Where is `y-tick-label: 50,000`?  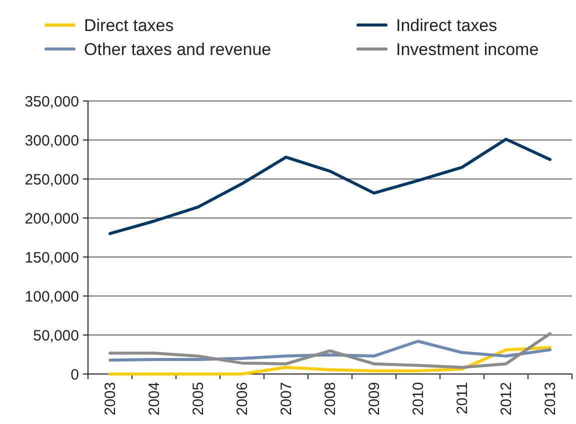 y-tick-label: 50,000 is located at coordinates (56, 335).